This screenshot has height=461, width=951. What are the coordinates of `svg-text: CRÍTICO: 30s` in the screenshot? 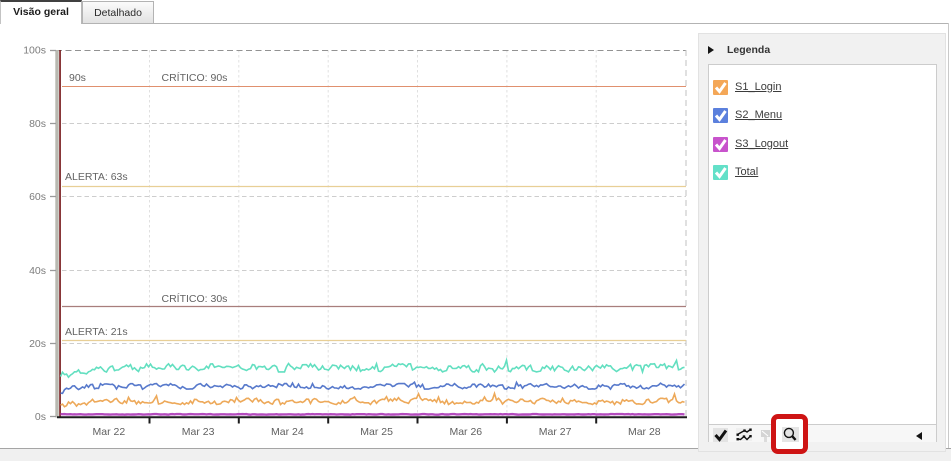 It's located at (195, 298).